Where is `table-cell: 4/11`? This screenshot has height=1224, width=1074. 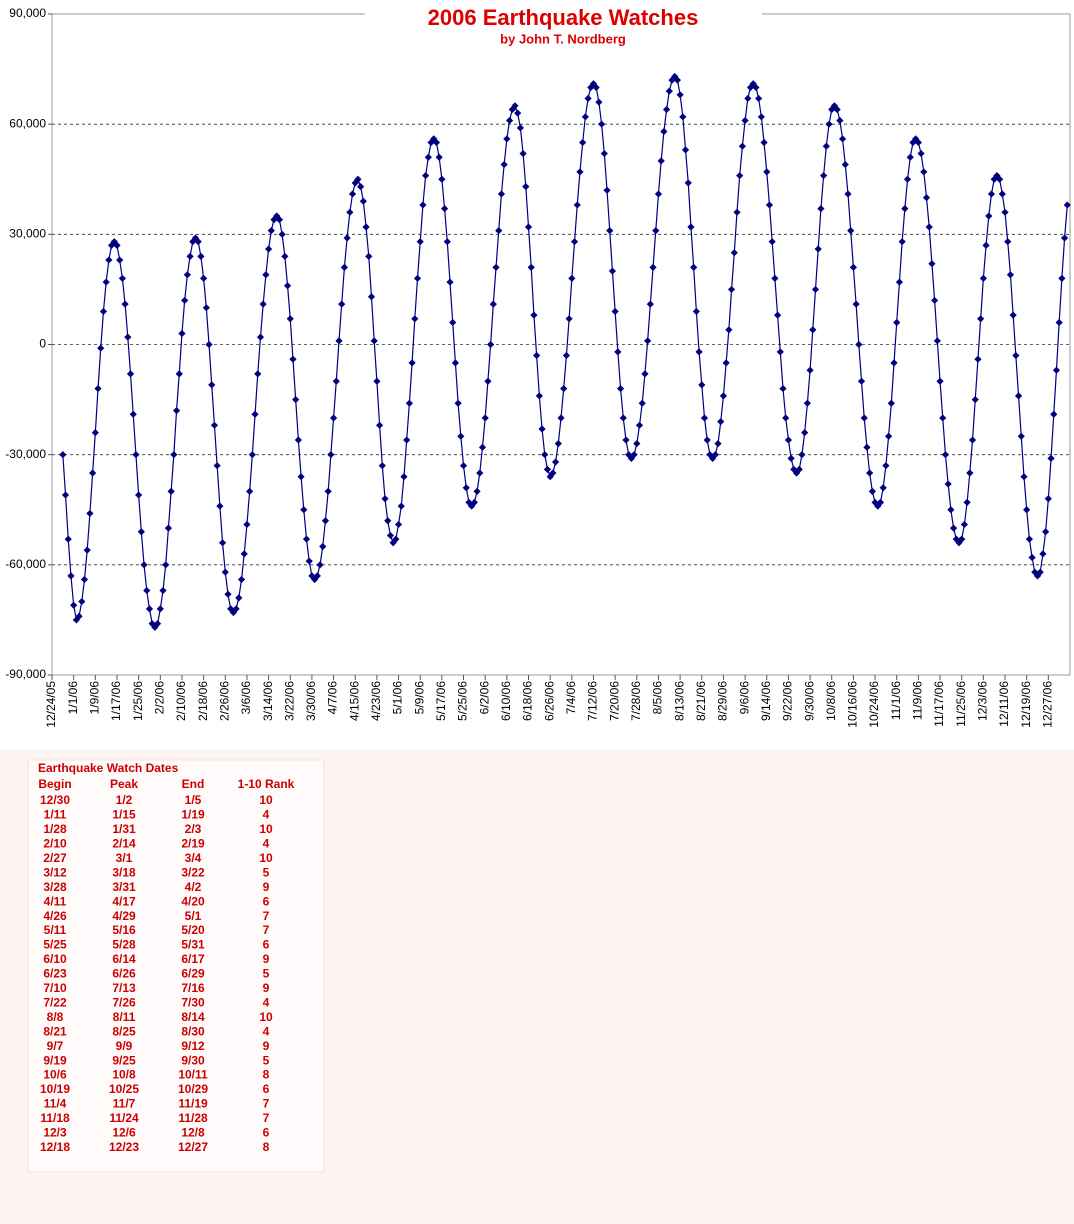
table-cell: 4/11 is located at coordinates (55, 901).